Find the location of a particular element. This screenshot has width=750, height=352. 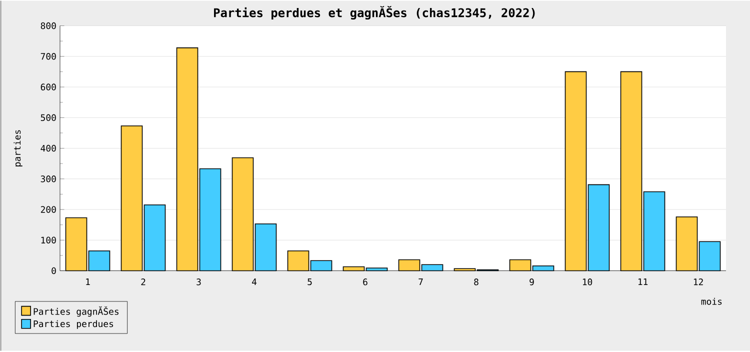

x-tick-label: 5 is located at coordinates (310, 282).